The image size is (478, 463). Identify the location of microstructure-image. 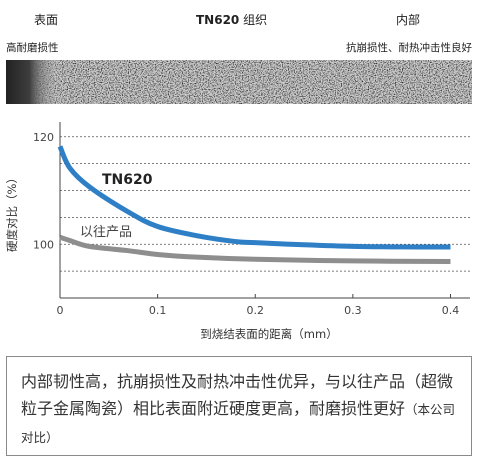
(239, 82).